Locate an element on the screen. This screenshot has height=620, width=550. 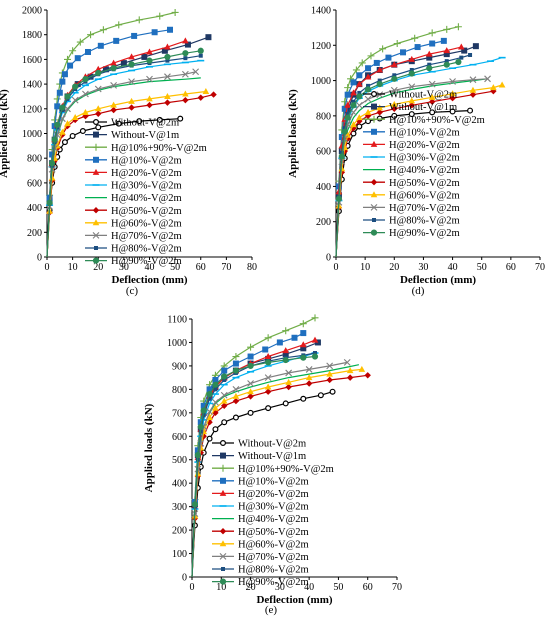
series-h-90-v-2m is located at coordinates (398, 158).